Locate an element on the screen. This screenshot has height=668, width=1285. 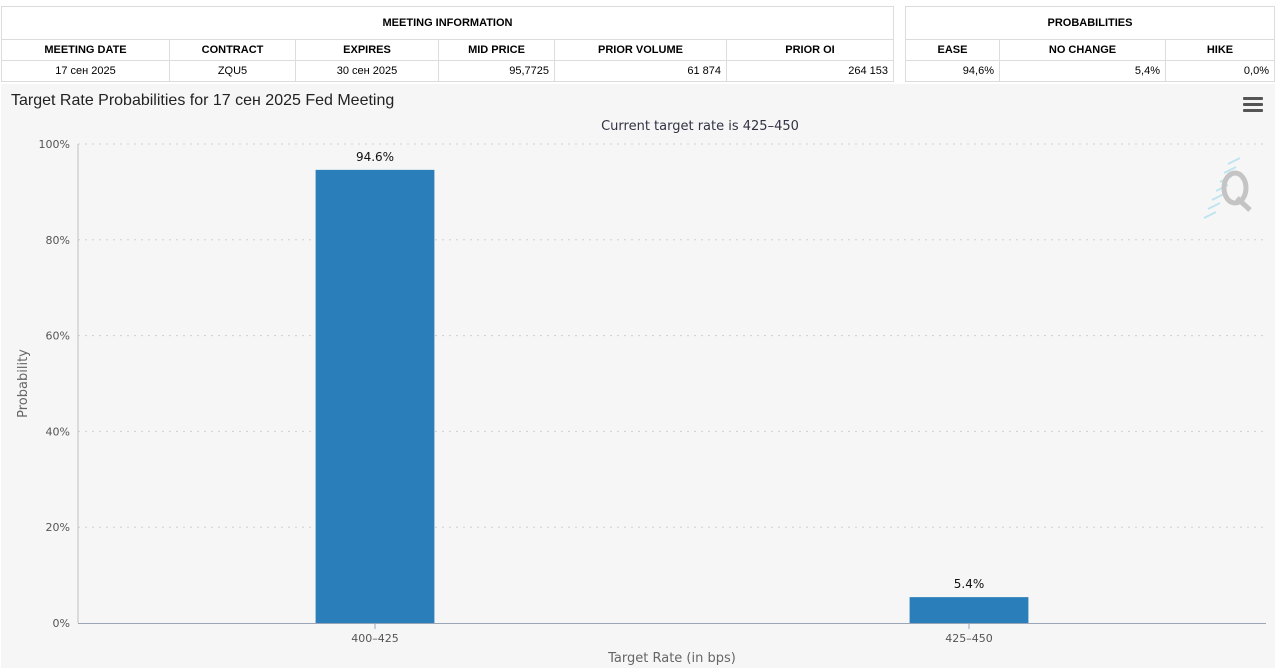
x-tick-label: 425–450 is located at coordinates (969, 638).